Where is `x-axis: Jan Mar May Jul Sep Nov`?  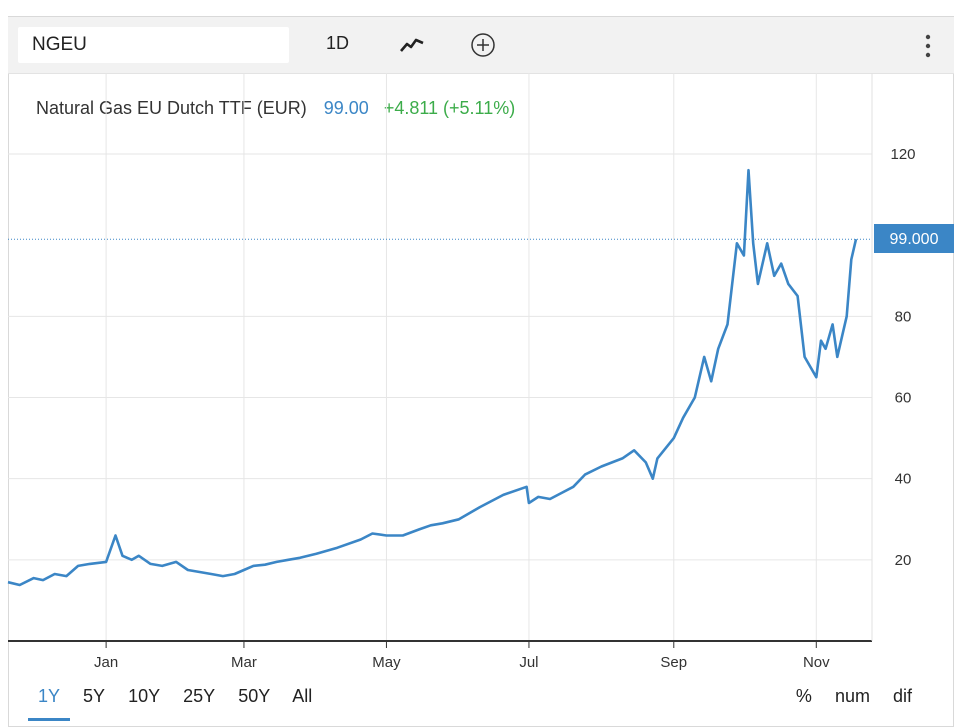
x-axis: Jan Mar May Jul Sep Nov is located at coordinates (462, 656).